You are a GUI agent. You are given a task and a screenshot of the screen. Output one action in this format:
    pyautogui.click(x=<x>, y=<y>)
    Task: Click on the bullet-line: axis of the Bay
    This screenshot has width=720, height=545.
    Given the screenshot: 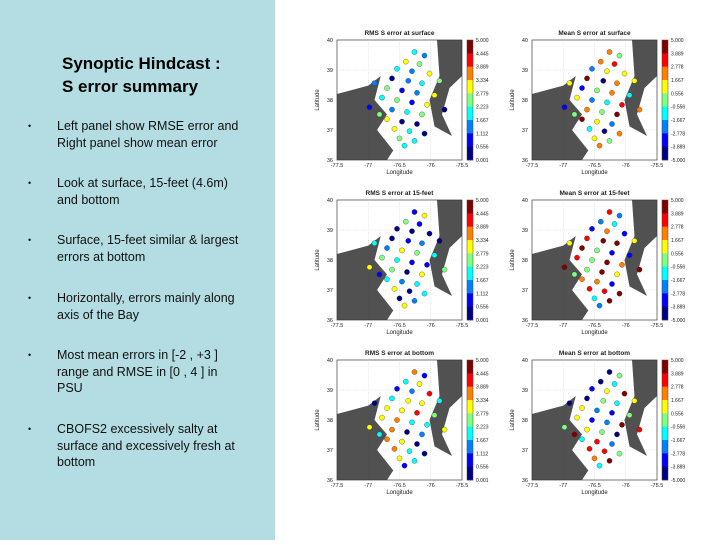 What is the action you would take?
    pyautogui.click(x=98, y=314)
    